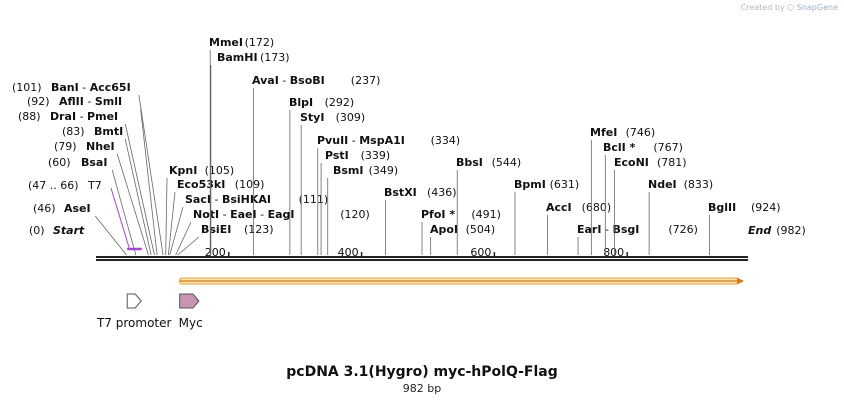 The height and width of the screenshot is (404, 844). I want to click on site-name: Eco53kI, so click(201, 184).